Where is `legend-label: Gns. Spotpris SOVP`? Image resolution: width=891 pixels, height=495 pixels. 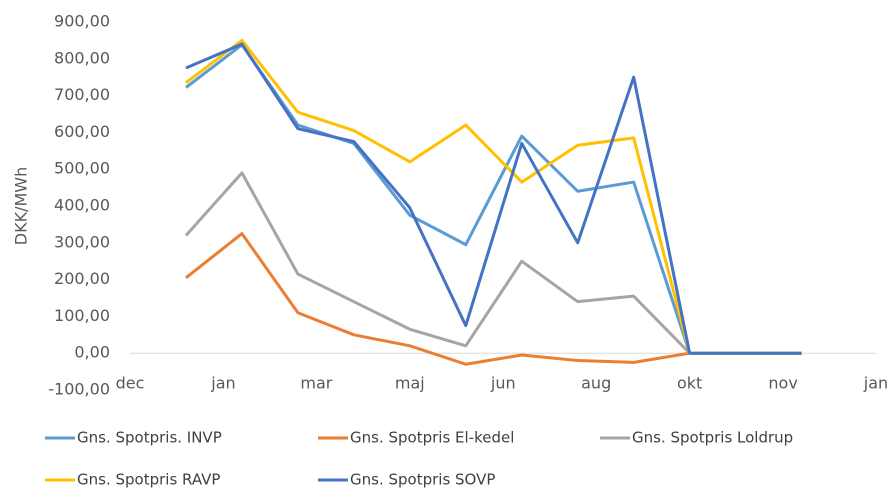
legend-label: Gns. Spotpris SOVP is located at coordinates (422, 480).